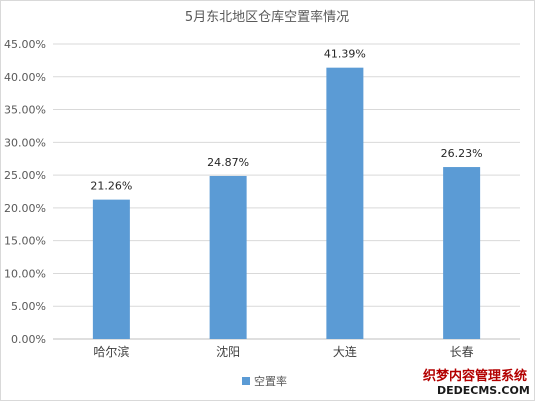  Describe the element at coordinates (267, 17) in the screenshot. I see `chart-title: 5月东北地区仓库空置率情况` at that location.